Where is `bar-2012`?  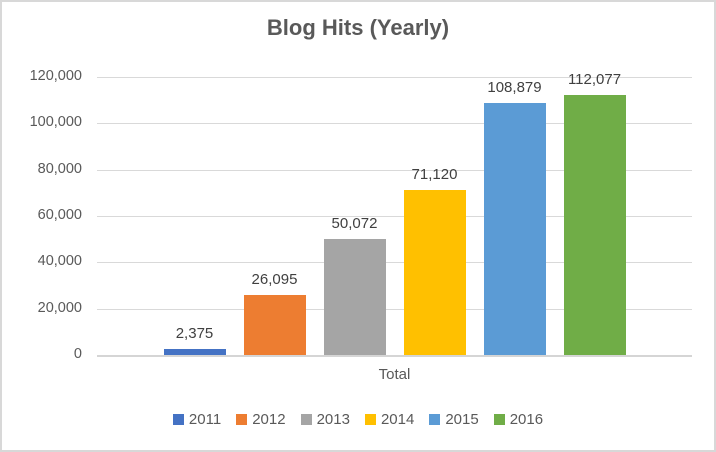 bar-2012 is located at coordinates (274, 324).